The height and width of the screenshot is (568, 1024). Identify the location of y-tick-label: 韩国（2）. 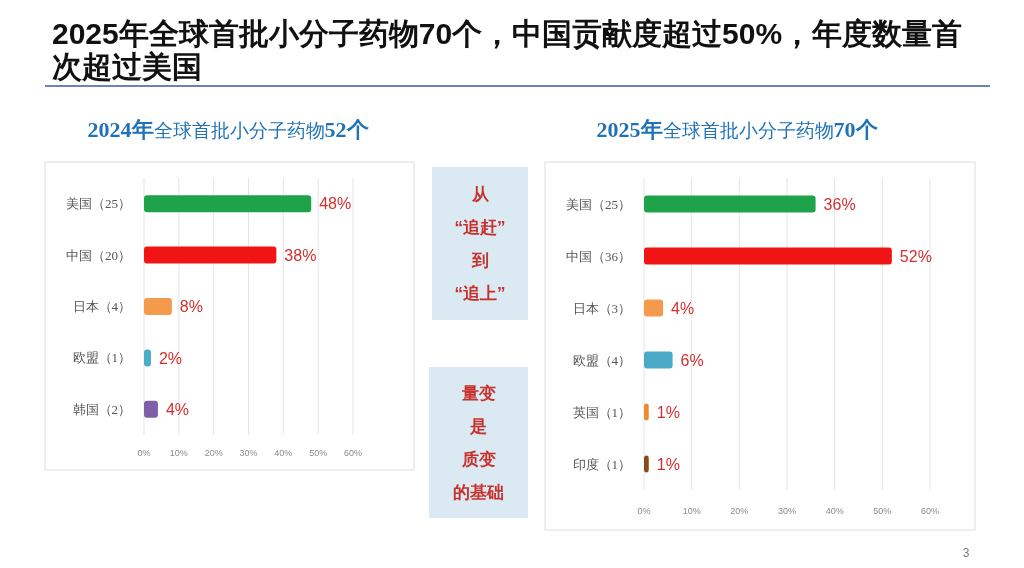
(101, 409).